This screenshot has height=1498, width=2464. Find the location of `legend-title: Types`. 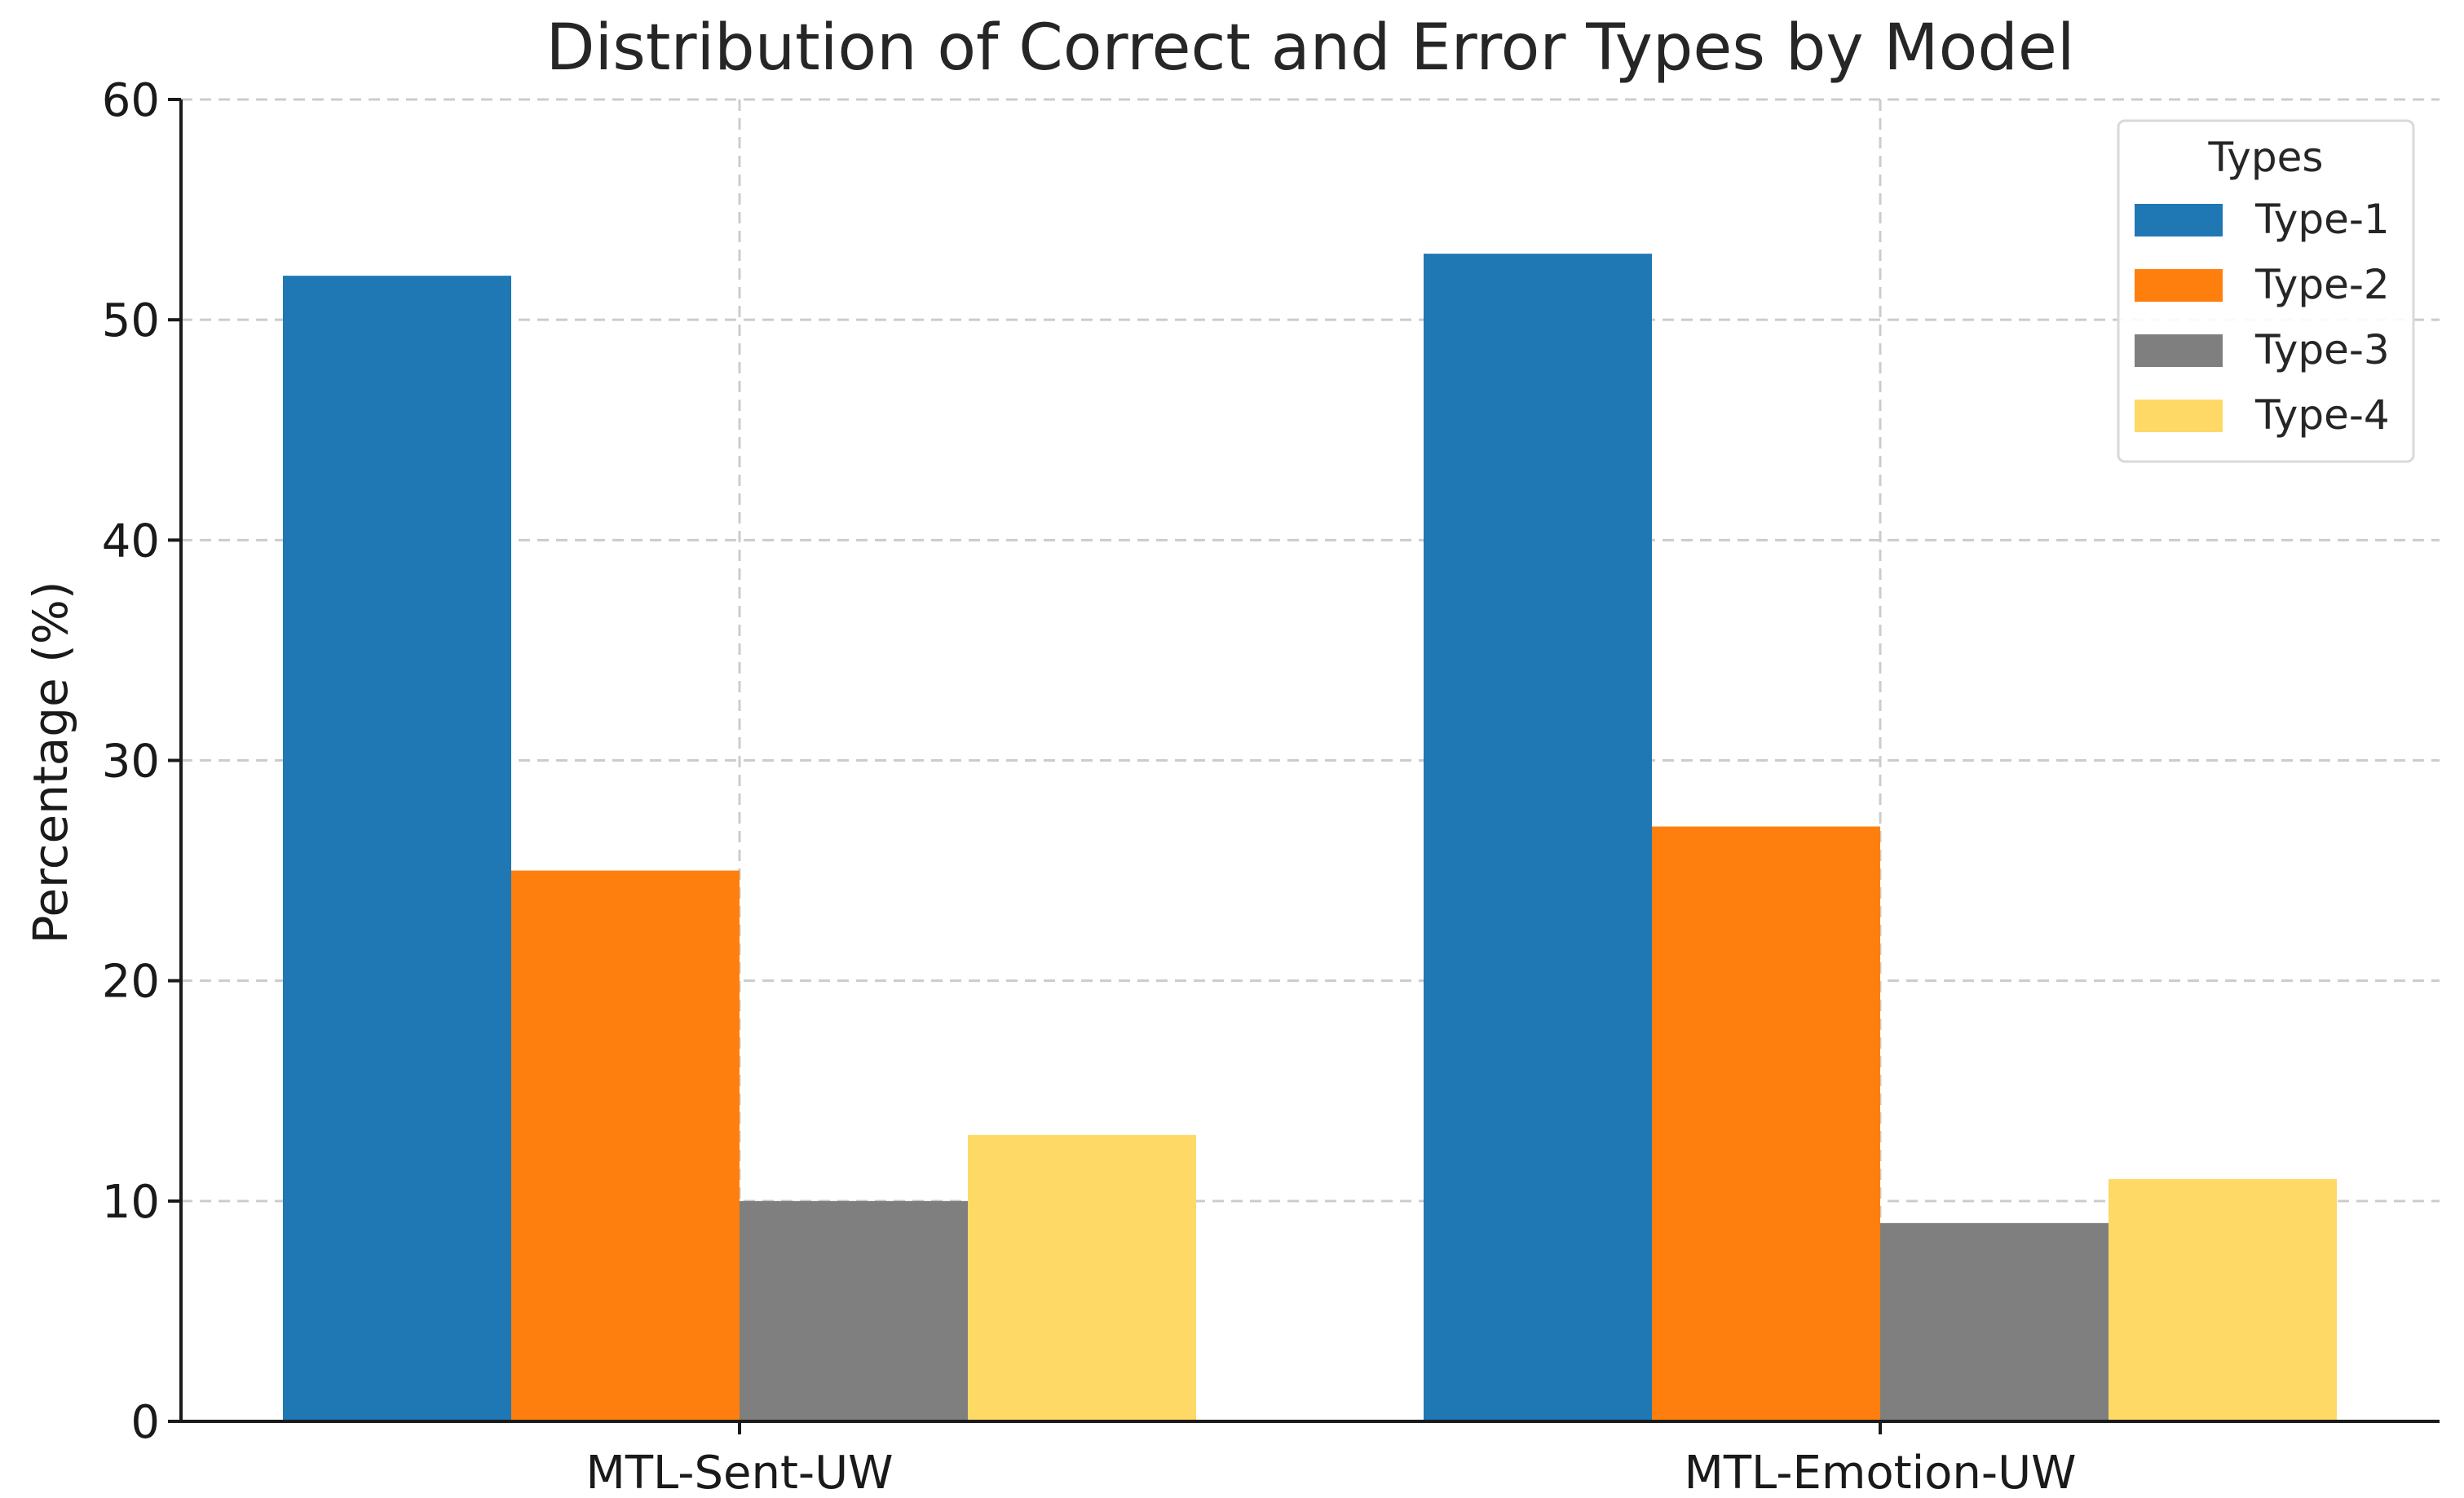

legend-title: Types is located at coordinates (2266, 157).